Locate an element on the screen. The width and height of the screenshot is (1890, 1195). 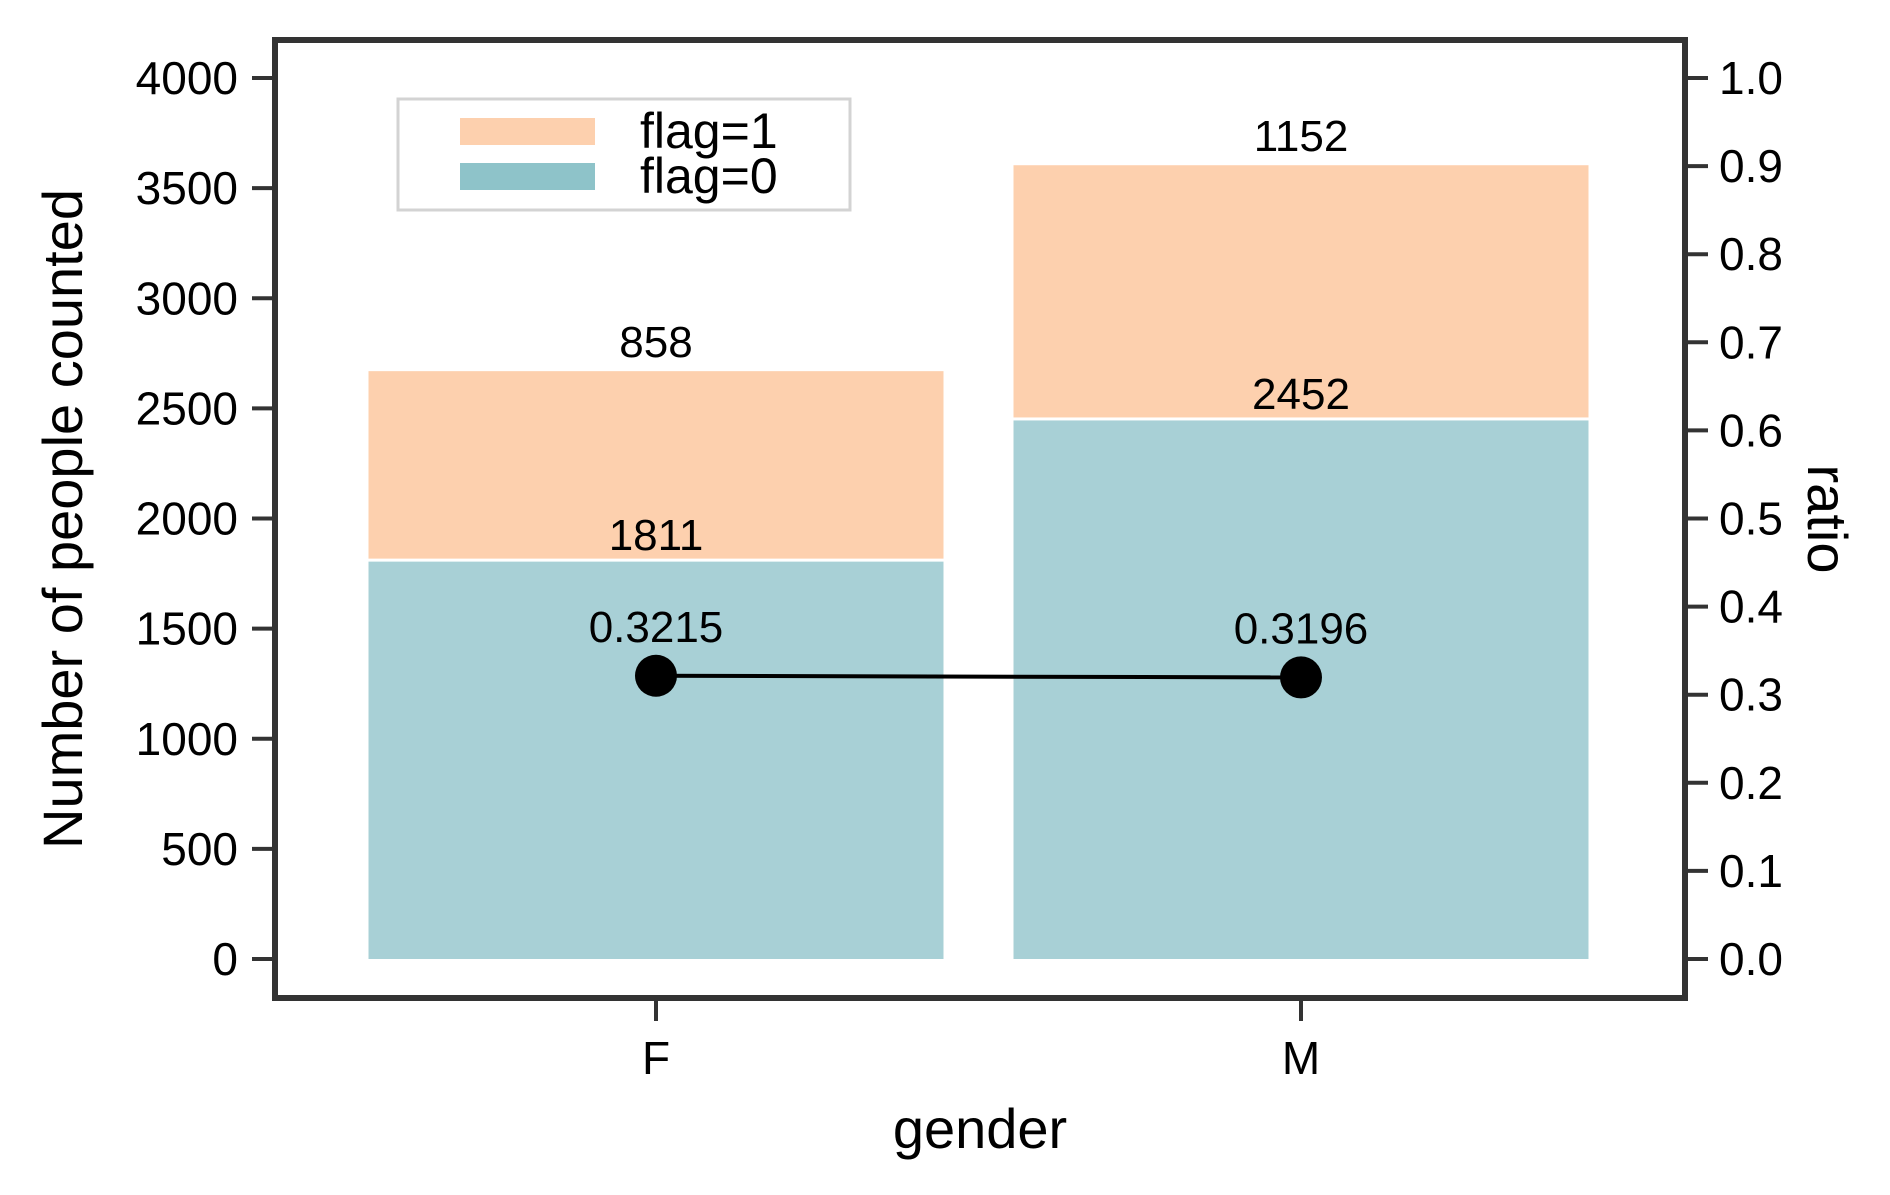
bar-label-flag1-M: 1152 is located at coordinates (1301, 136).